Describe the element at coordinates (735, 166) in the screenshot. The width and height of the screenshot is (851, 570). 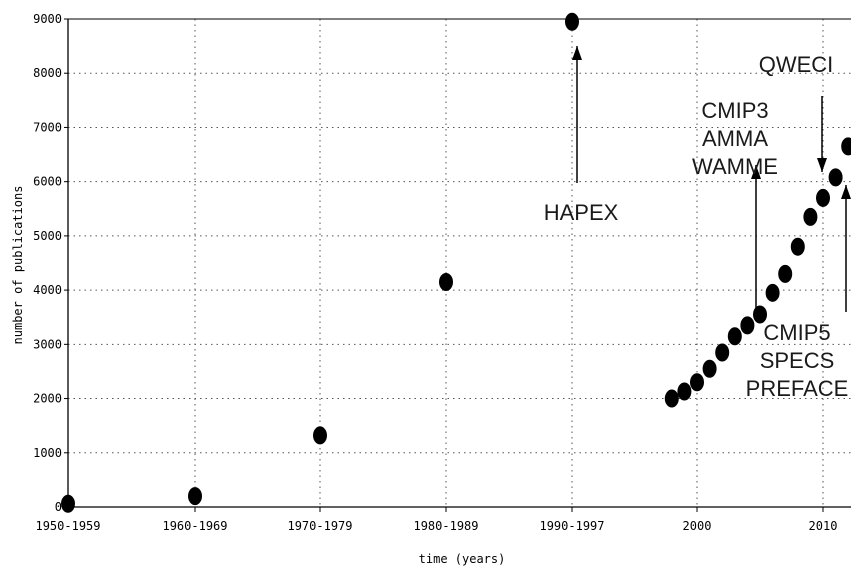
I see `annotation-cmip3-line: WAMME` at that location.